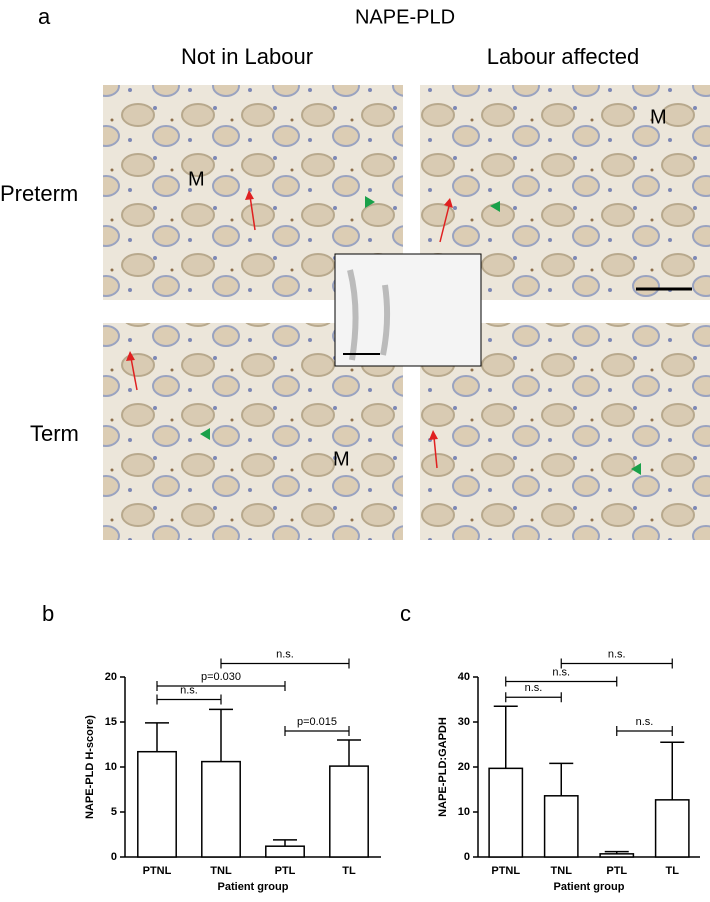  What do you see at coordinates (369, 315) in the screenshot?
I see `inset-tissue` at bounding box center [369, 315].